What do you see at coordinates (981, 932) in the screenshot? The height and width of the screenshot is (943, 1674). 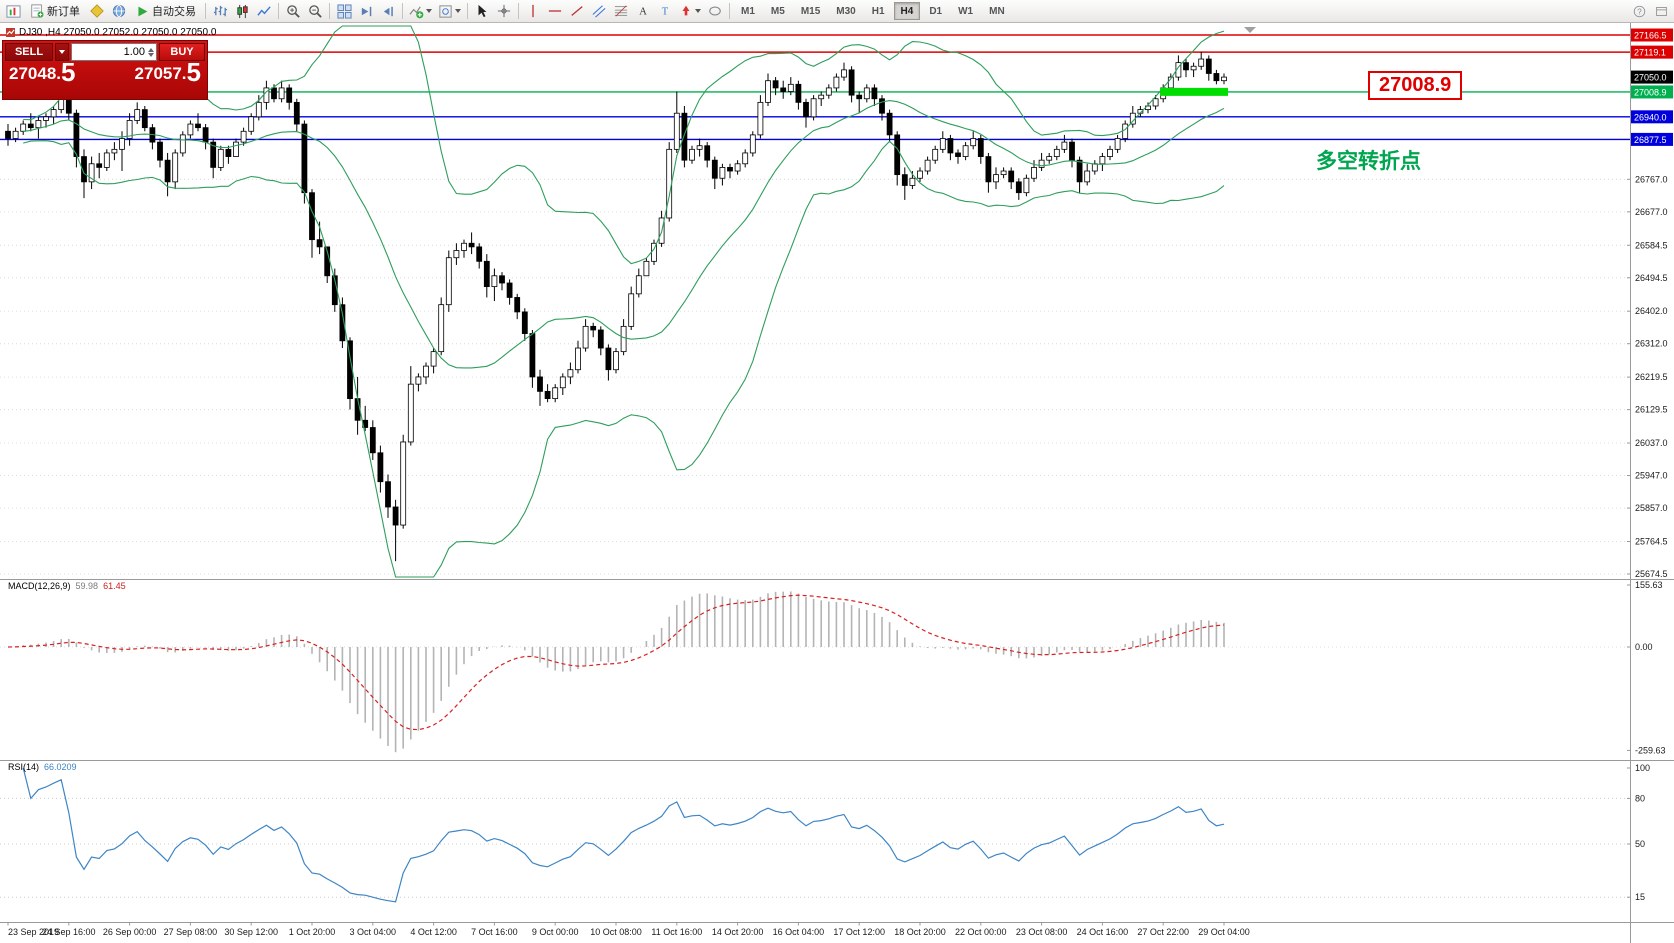 I see `svg-text: 22 Oct 00:00` at bounding box center [981, 932].